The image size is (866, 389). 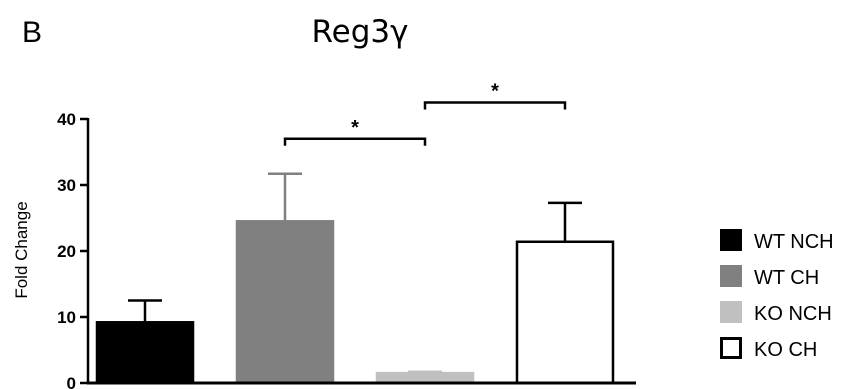 I want to click on legend-label-1: WT CH, so click(x=786, y=278).